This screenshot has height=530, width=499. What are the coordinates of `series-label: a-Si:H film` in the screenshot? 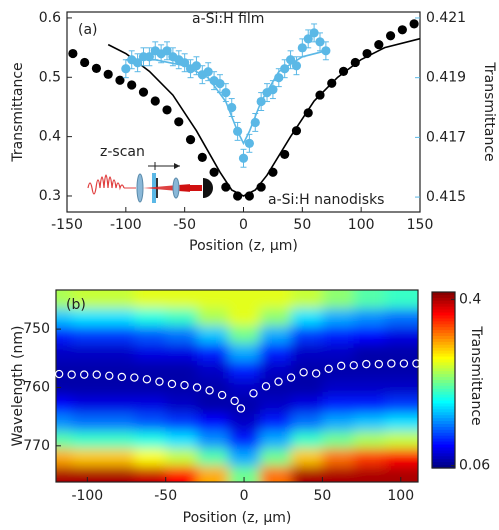 It's located at (228, 19).